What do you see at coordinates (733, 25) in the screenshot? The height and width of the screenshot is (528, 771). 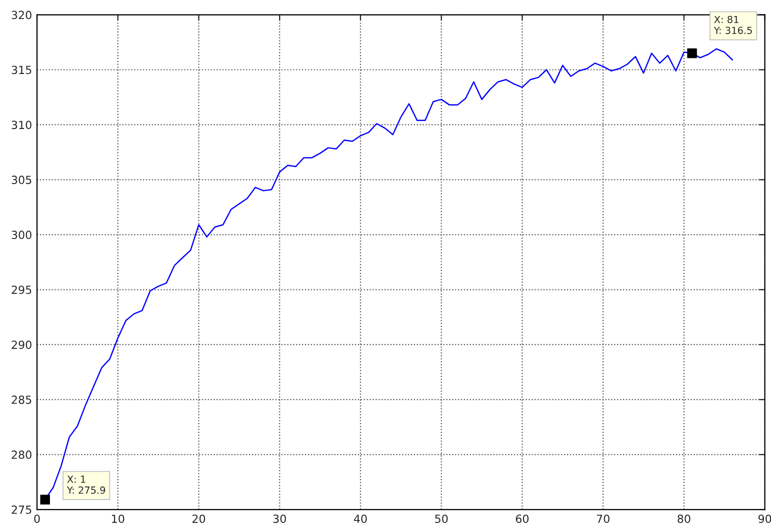 I see `annotation: X: 81 Y: 316.5` at bounding box center [733, 25].